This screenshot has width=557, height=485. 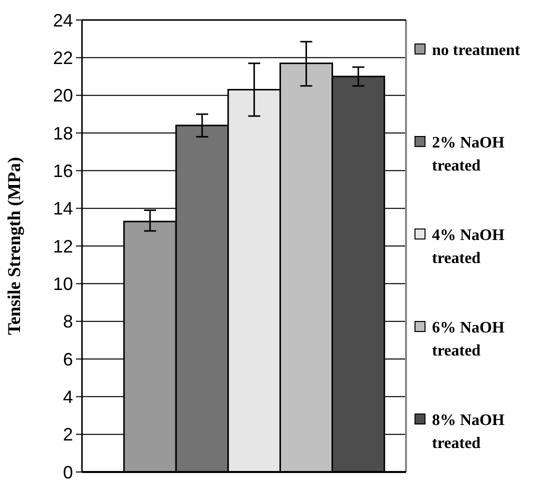 What do you see at coordinates (62, 284) in the screenshot?
I see `y-tick-label: 10` at bounding box center [62, 284].